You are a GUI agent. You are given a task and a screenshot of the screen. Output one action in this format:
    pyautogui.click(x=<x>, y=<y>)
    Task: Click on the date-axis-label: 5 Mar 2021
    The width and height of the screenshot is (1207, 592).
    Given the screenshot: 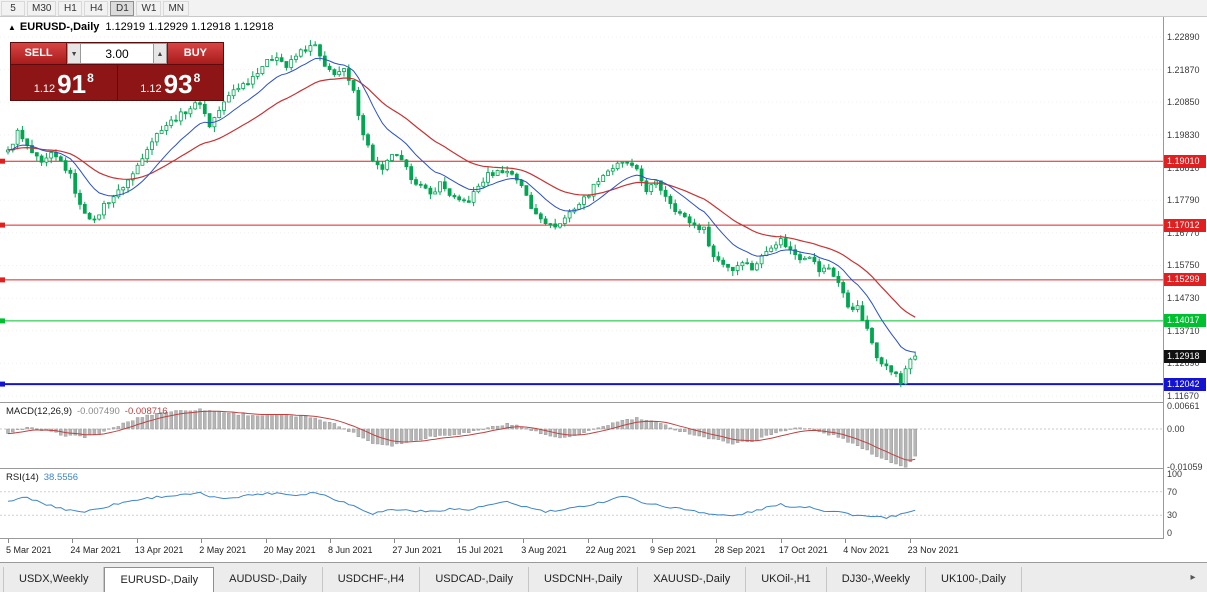 What is the action you would take?
    pyautogui.click(x=29, y=550)
    